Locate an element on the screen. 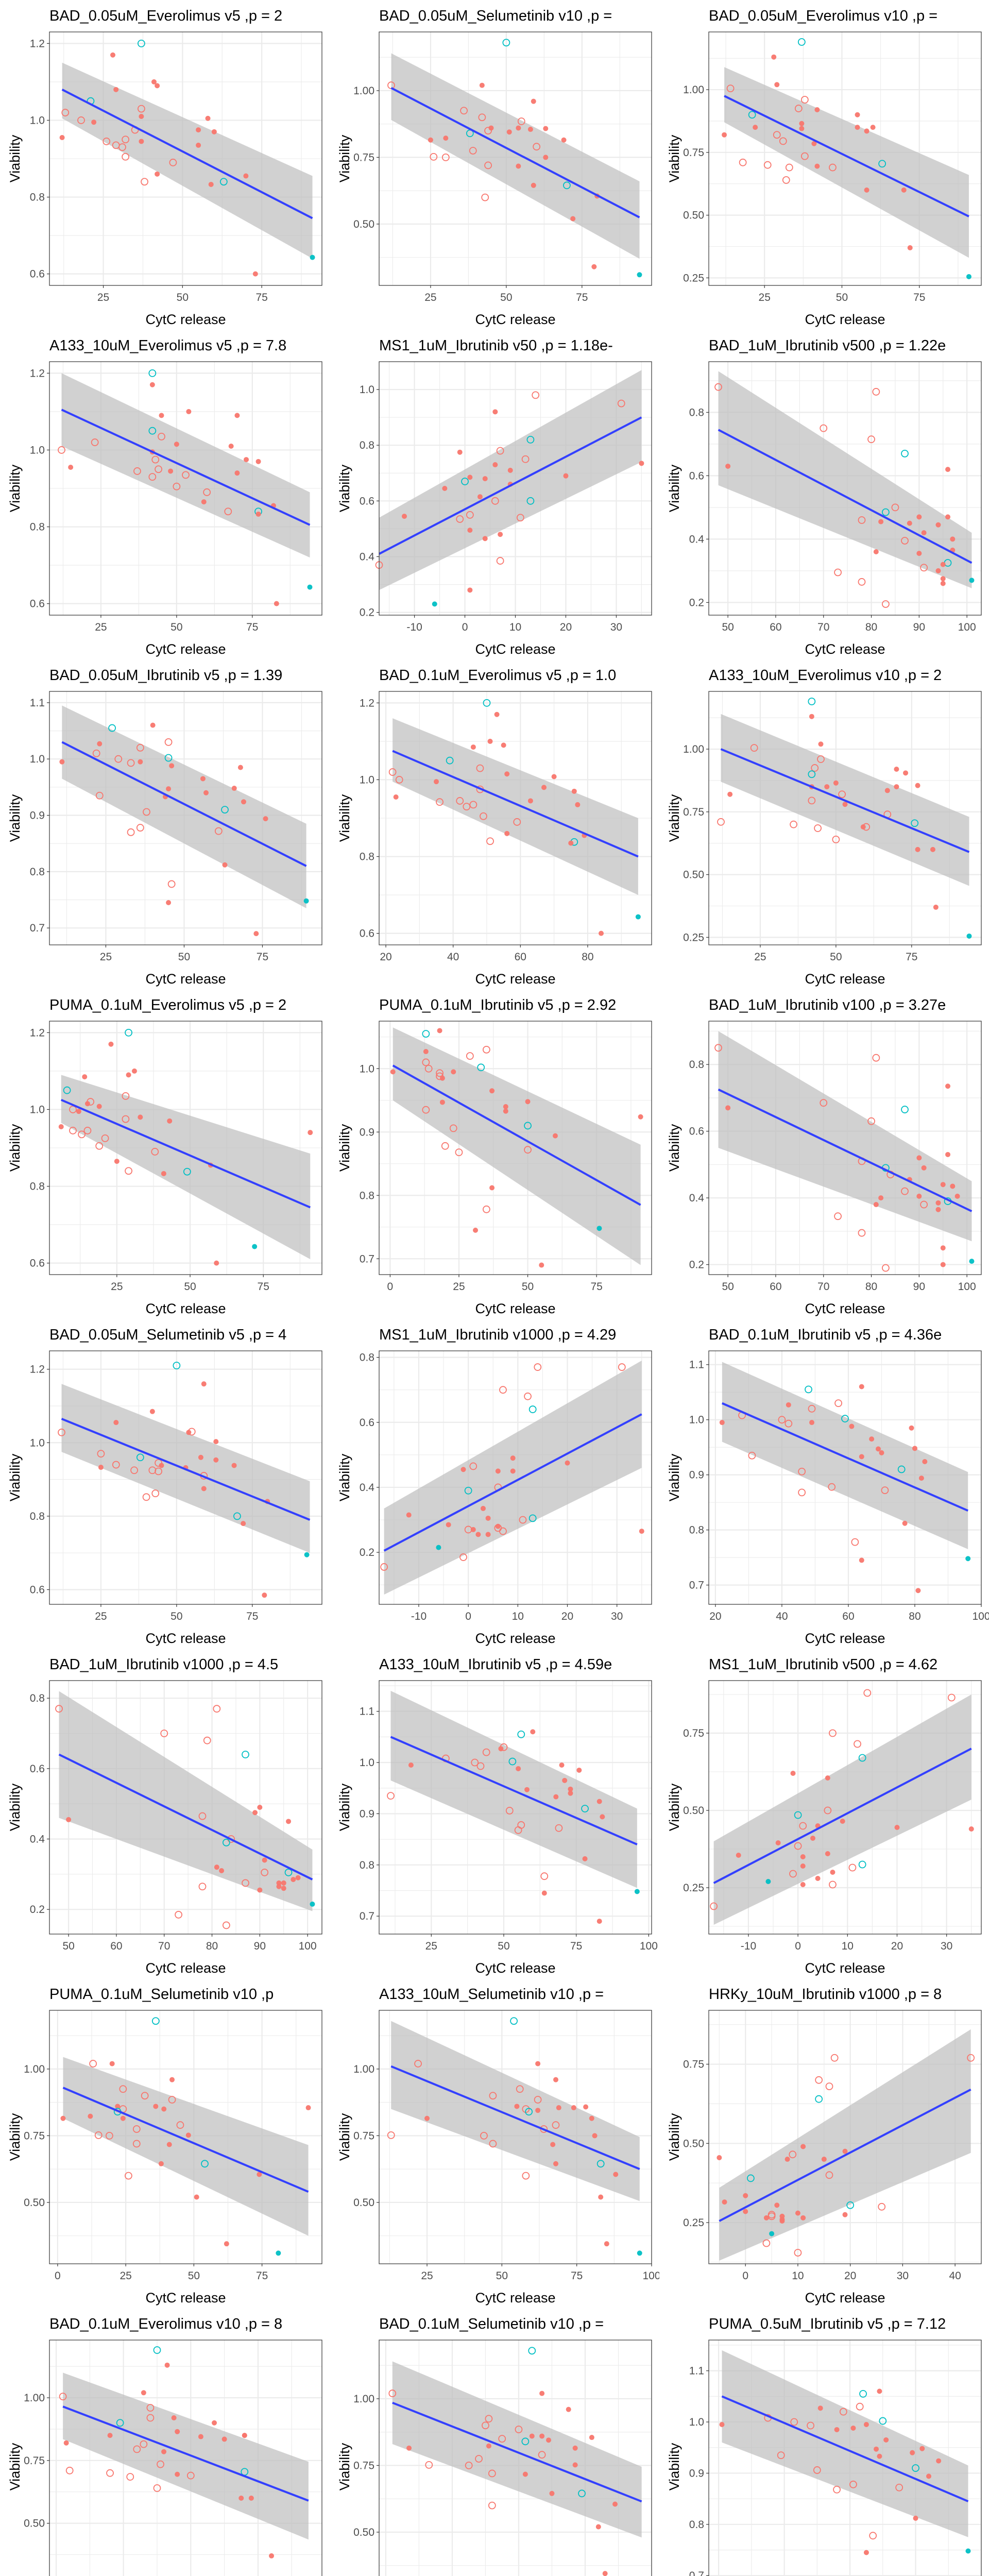 The width and height of the screenshot is (989, 2576). y-tick-label: 0.75 is located at coordinates (693, 1733).